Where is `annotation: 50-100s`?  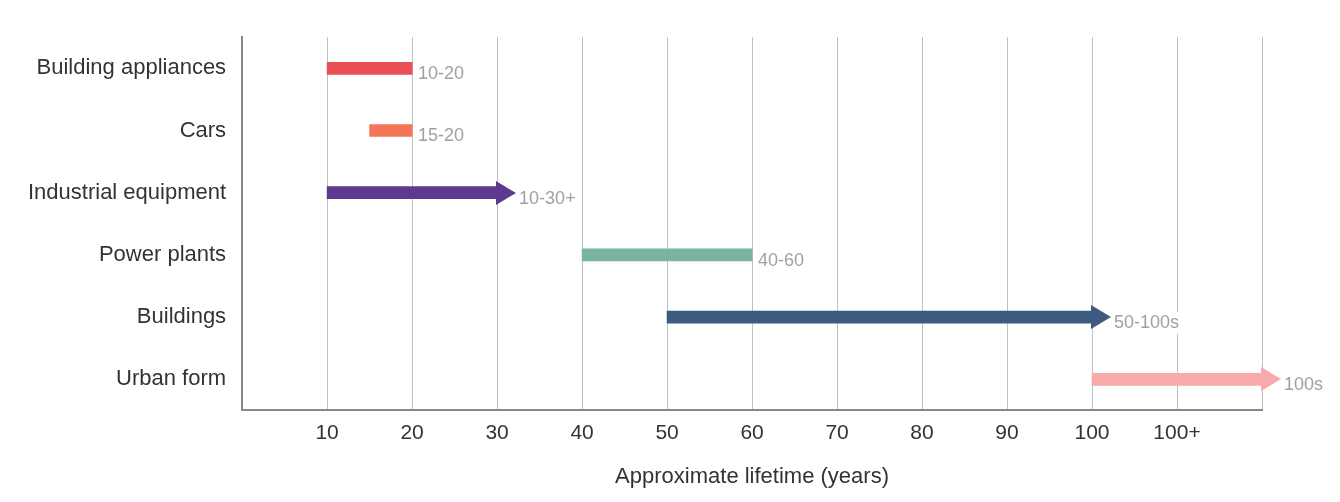
annotation: 50-100s is located at coordinates (1147, 322).